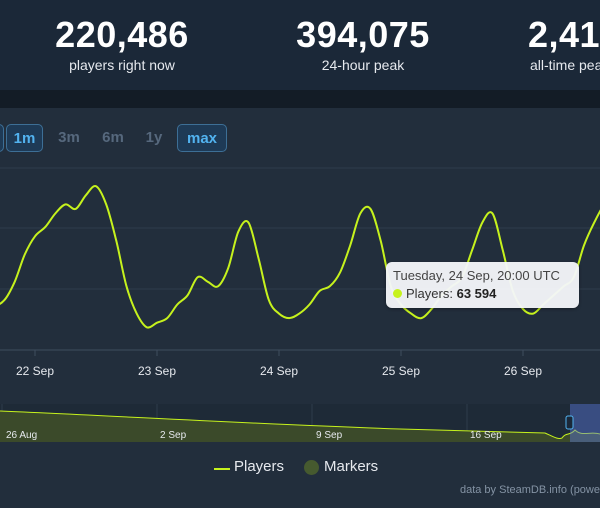 The width and height of the screenshot is (600, 508). Describe the element at coordinates (202, 138) in the screenshot. I see `range-button-max: max` at that location.